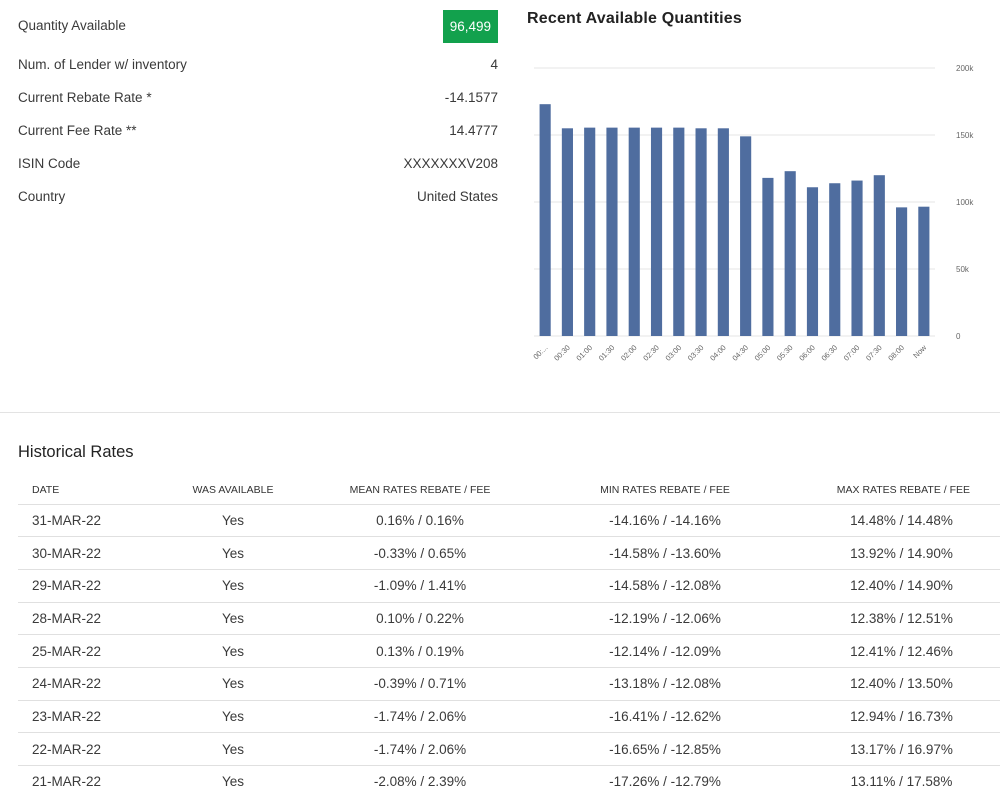 This screenshot has height=798, width=1000. Describe the element at coordinates (896, 353) in the screenshot. I see `x-tick-label: 08:00` at that location.